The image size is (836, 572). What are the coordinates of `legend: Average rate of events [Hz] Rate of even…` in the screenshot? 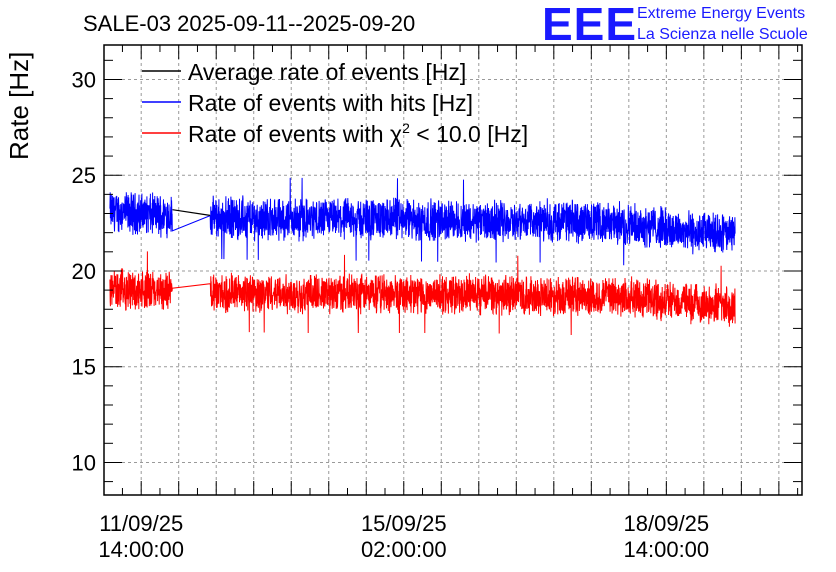 It's located at (335, 103).